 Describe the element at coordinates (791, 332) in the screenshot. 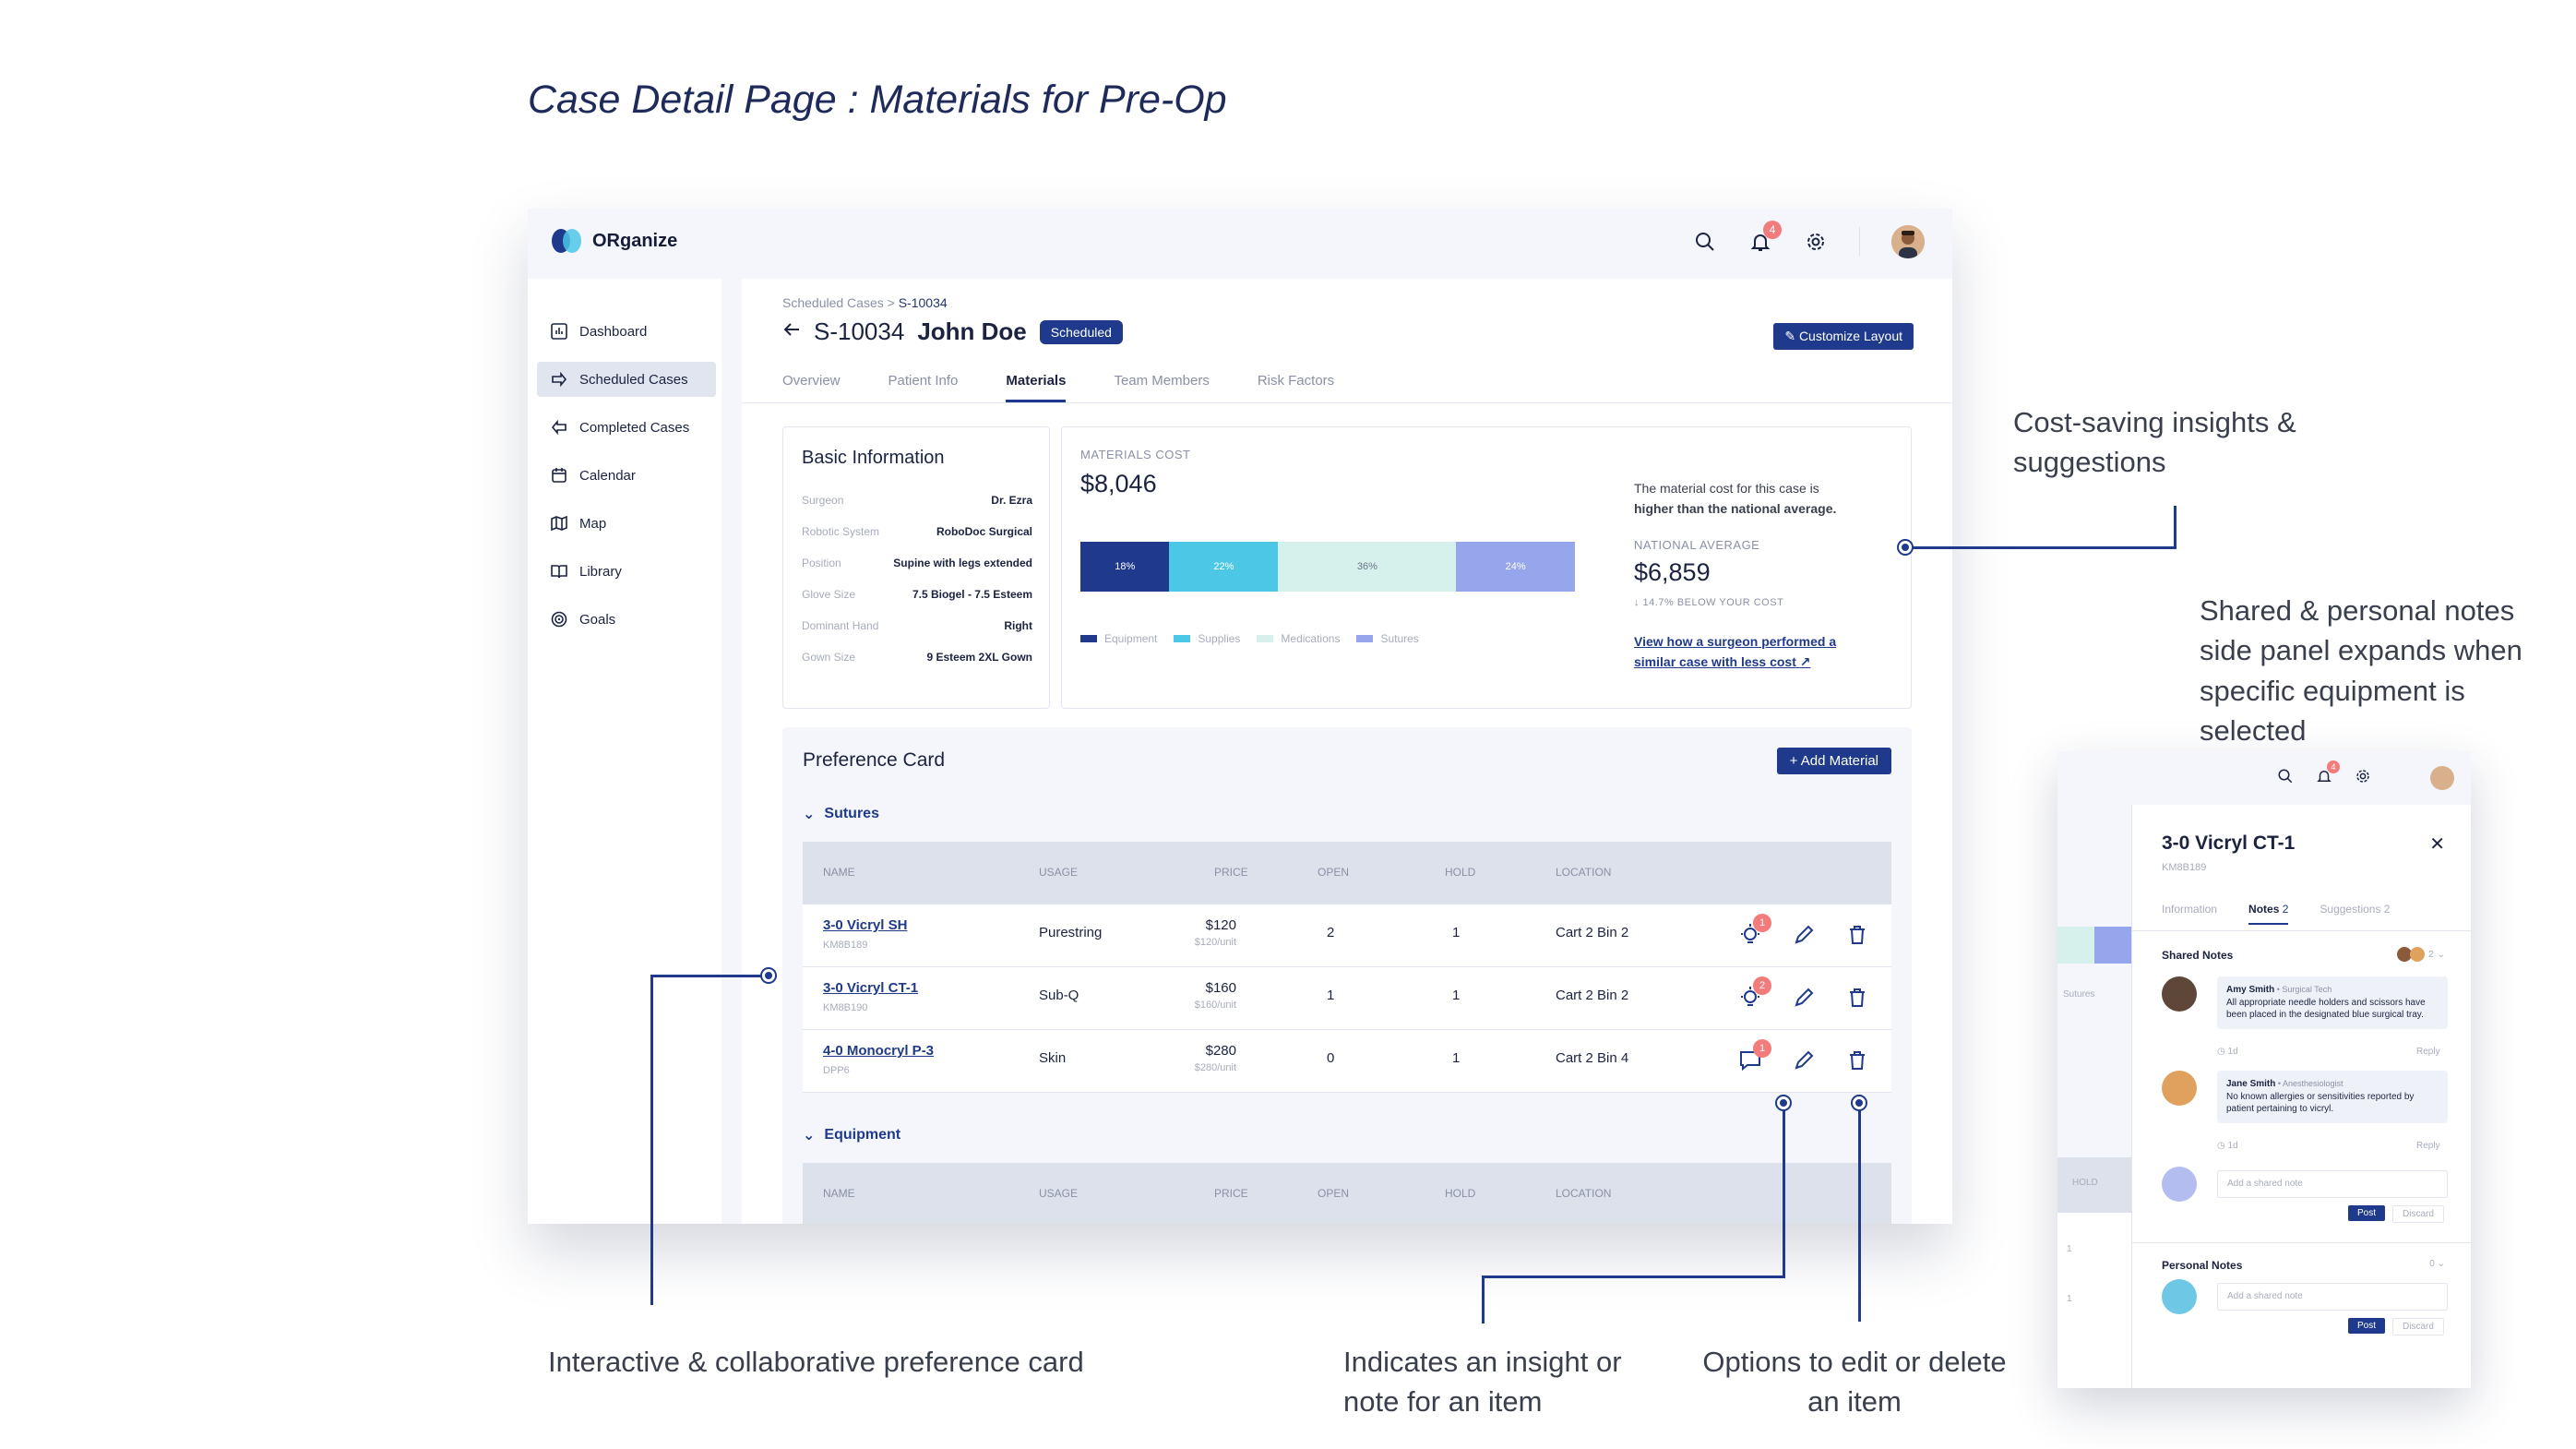

I see `back-arrow-icon` at that location.